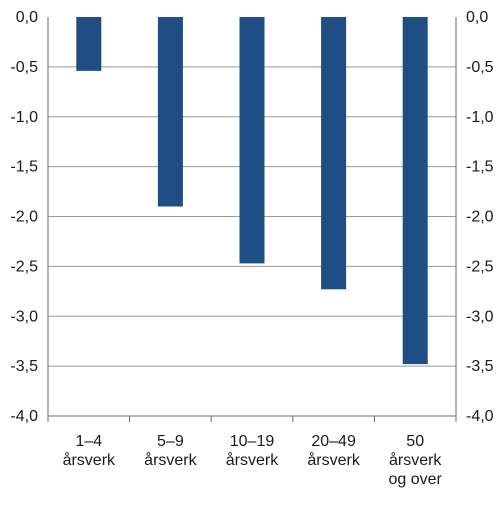  I want to click on y-tick-label: -1,5, so click(24, 167).